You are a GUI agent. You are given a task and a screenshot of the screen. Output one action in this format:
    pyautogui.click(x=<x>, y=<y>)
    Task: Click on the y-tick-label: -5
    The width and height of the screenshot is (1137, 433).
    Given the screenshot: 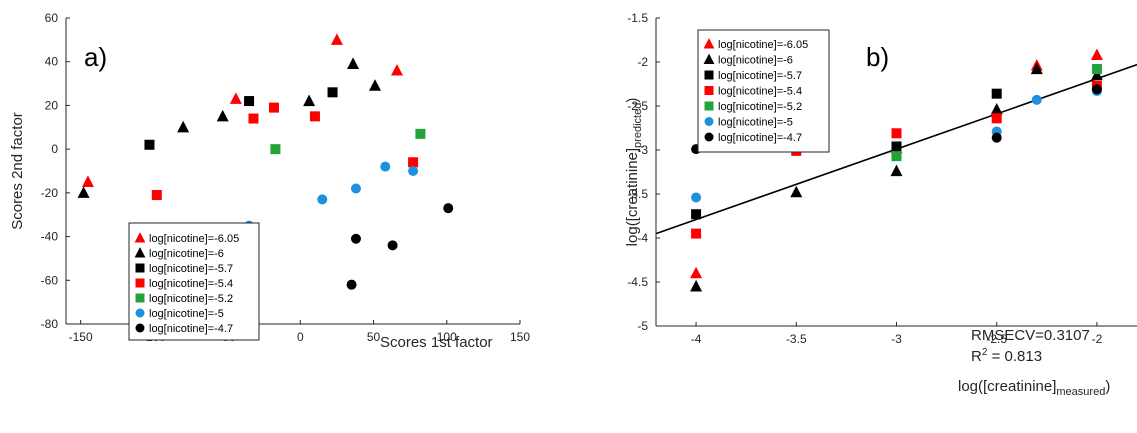 What is the action you would take?
    pyautogui.click(x=642, y=326)
    